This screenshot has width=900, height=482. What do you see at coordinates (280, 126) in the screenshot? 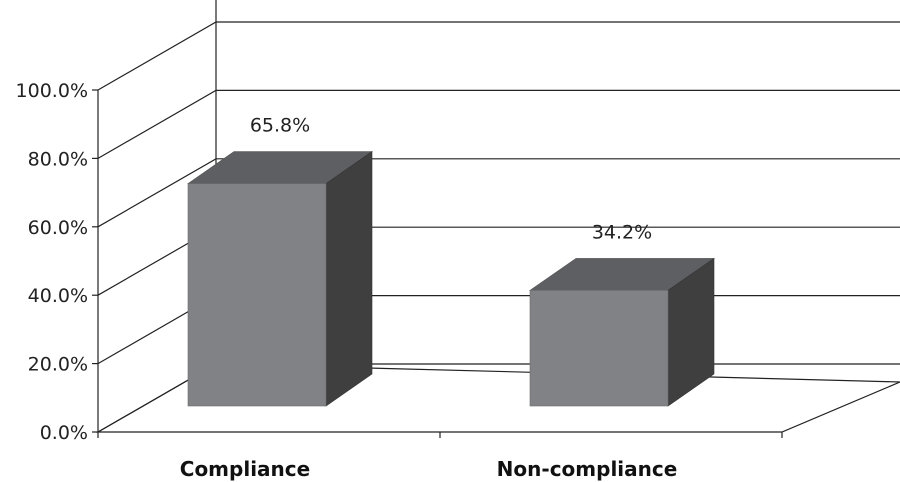
I see `data-label: 65.8%` at bounding box center [280, 126].